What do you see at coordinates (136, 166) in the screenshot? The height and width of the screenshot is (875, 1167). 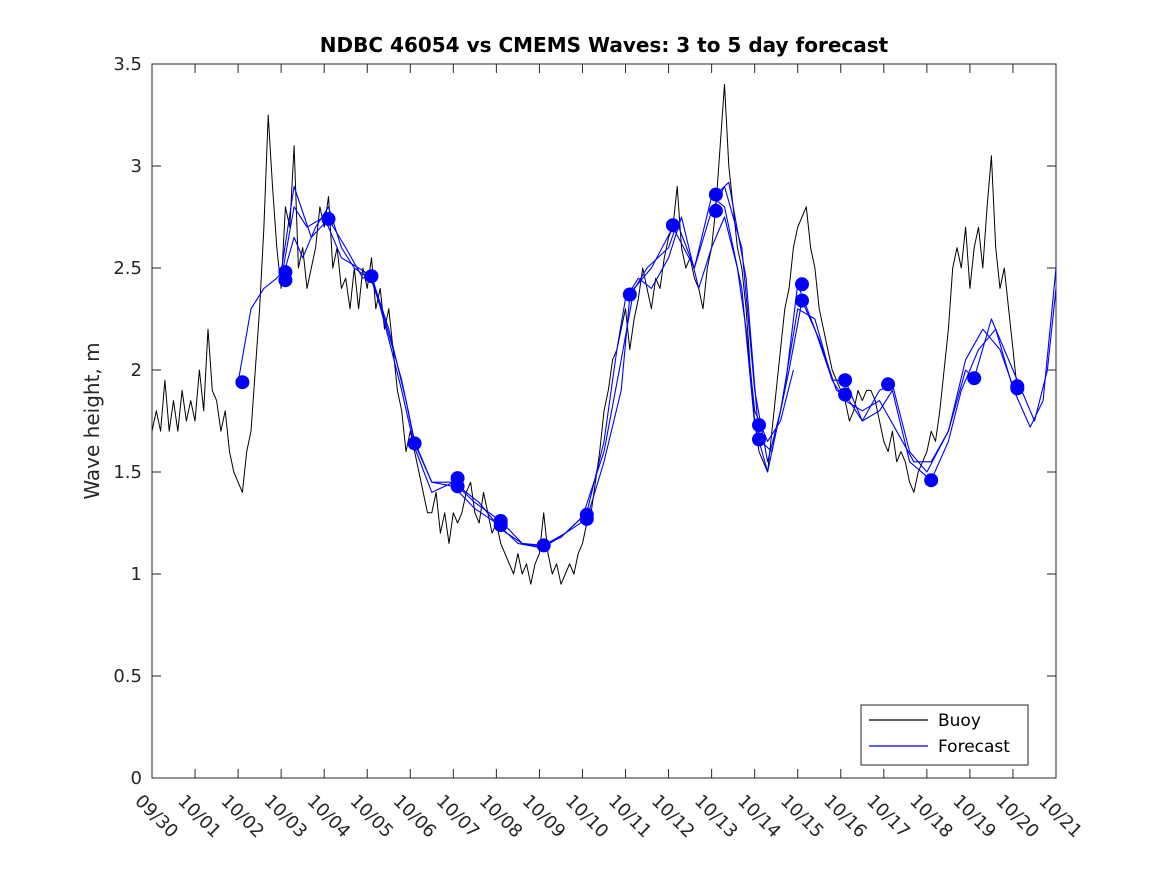 I see `y-tick-label: 3` at bounding box center [136, 166].